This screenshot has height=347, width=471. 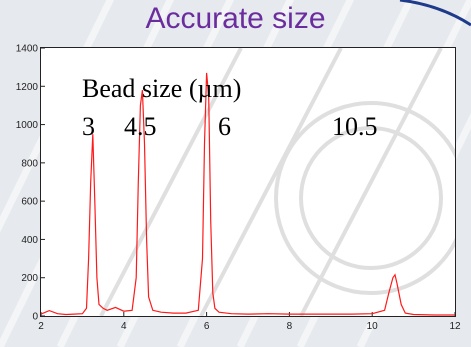 What do you see at coordinates (235, 18) in the screenshot?
I see `chart-title: Accurate size` at bounding box center [235, 18].